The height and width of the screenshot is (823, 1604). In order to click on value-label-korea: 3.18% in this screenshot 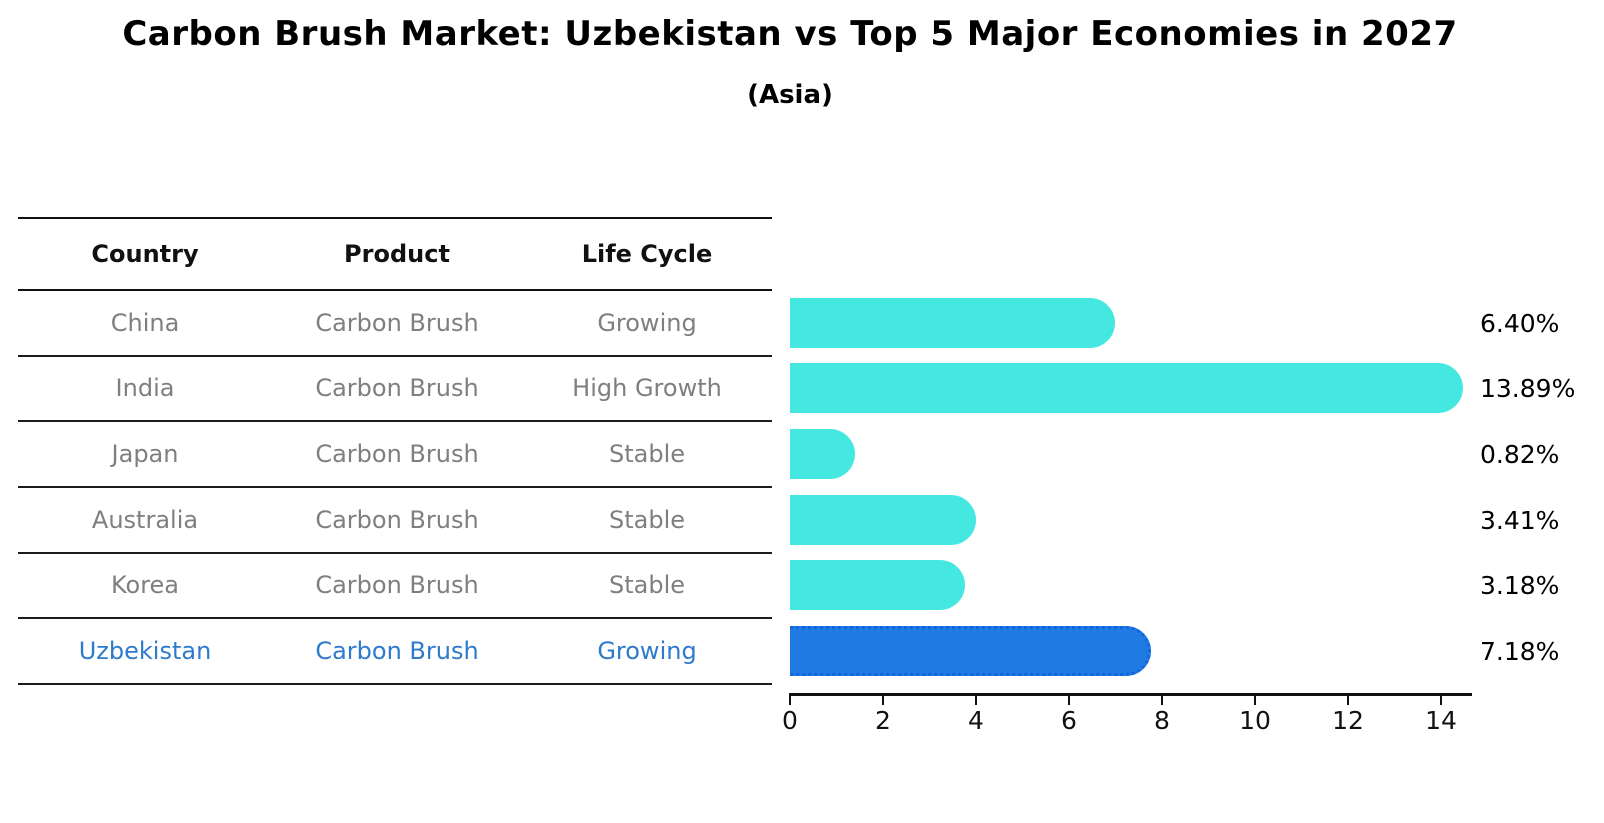, I will do `click(1520, 585)`.